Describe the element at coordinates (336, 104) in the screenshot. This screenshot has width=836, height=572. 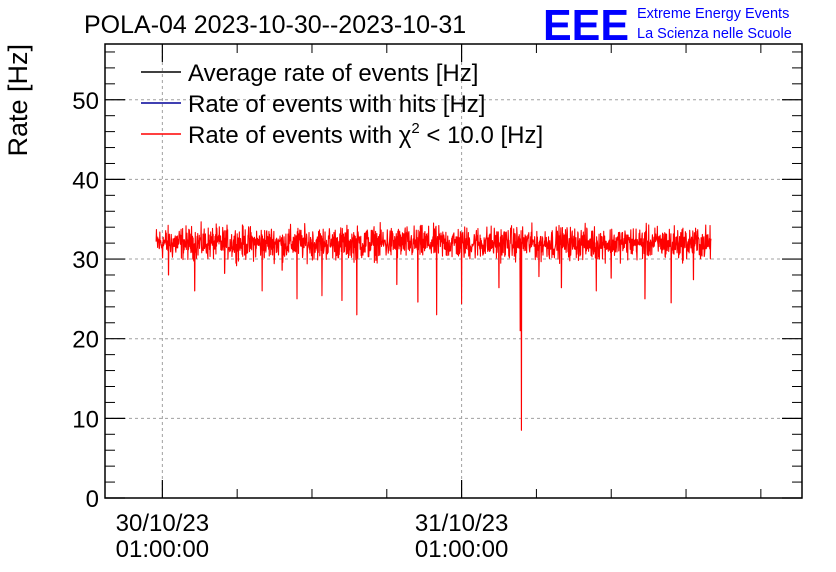
I see `legend-label-hits: Rate of events with hits [Hz]` at that location.